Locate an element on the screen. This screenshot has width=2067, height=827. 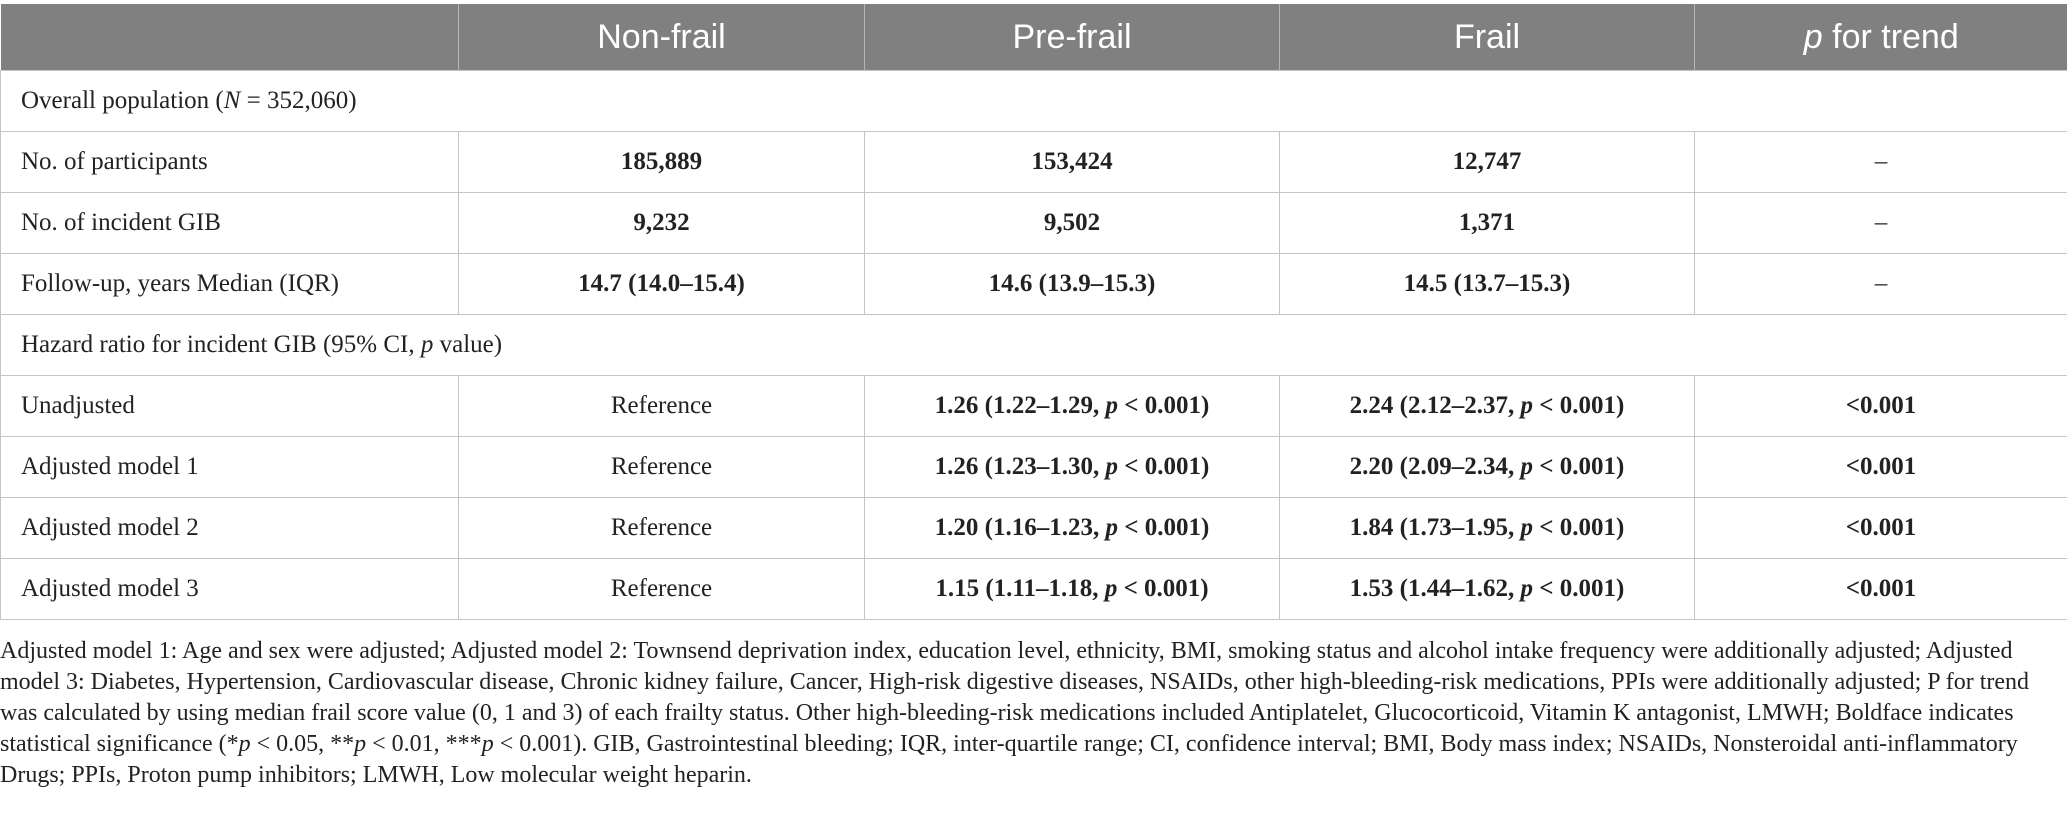
cell-frail: 1.84 (1.73–1.95, p < 0.001) is located at coordinates (1487, 528).